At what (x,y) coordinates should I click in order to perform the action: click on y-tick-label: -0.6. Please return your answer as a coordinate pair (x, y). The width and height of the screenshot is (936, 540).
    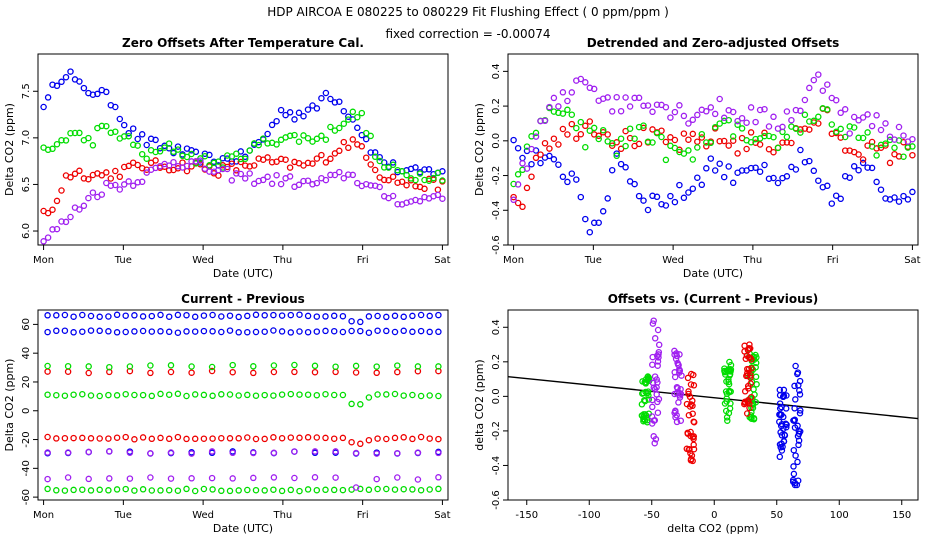
    Looking at the image, I should click on (496, 245).